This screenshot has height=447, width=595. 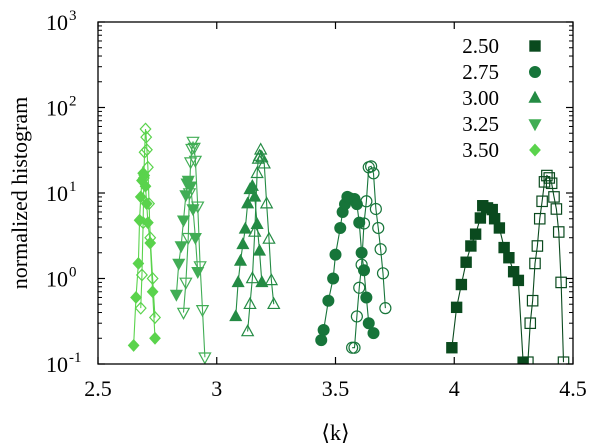 I want to click on legend-item-3-50: 3.50, so click(x=501, y=150).